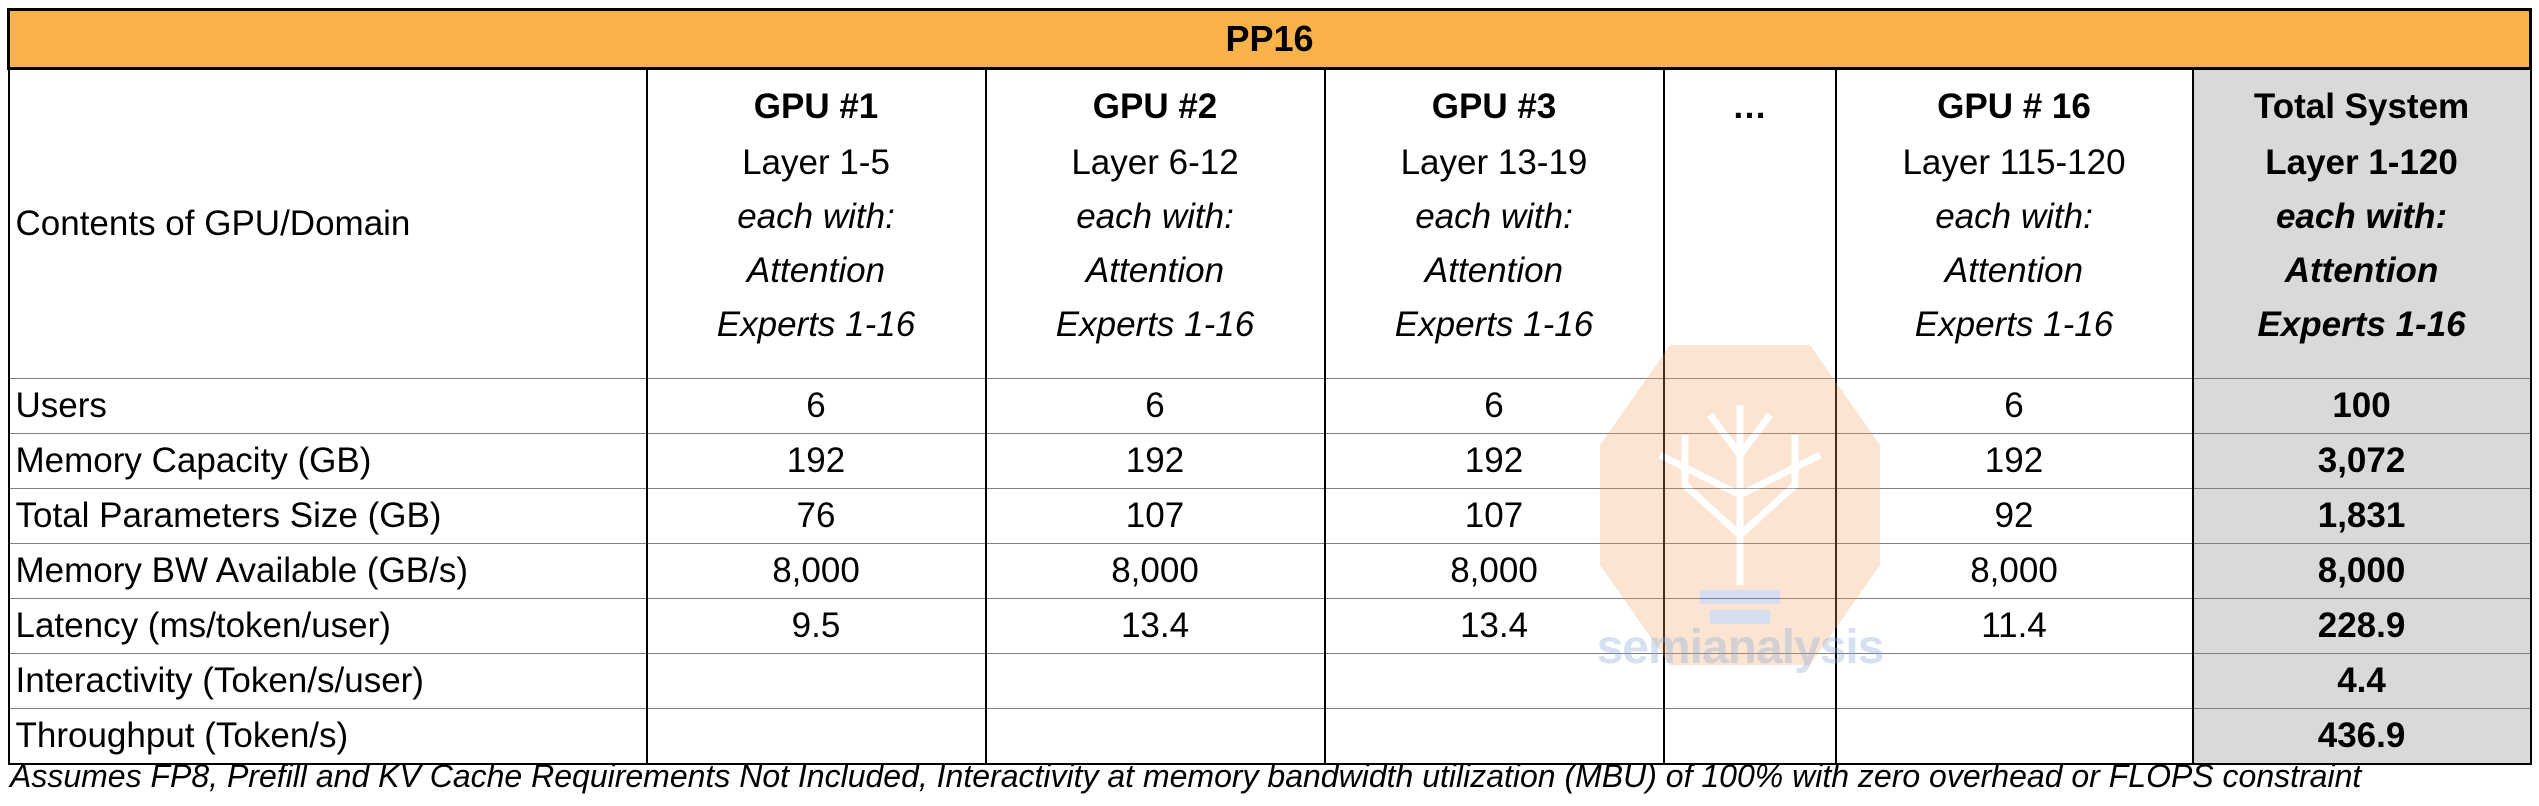 This screenshot has width=2539, height=806. Describe the element at coordinates (2014, 516) in the screenshot. I see `table-cell: 92` at that location.